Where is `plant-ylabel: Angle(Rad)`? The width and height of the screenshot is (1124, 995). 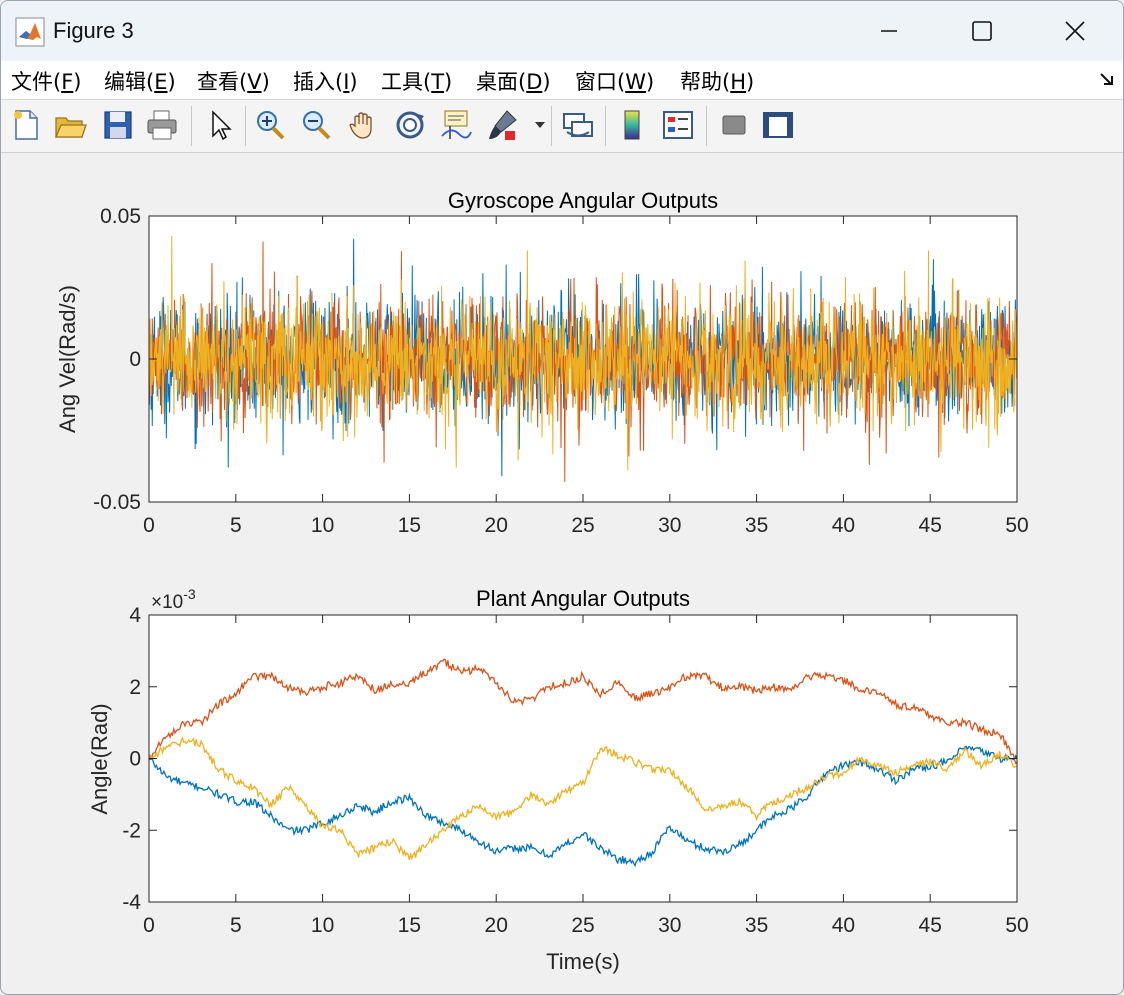
plant-ylabel: Angle(Rad) is located at coordinates (99, 758).